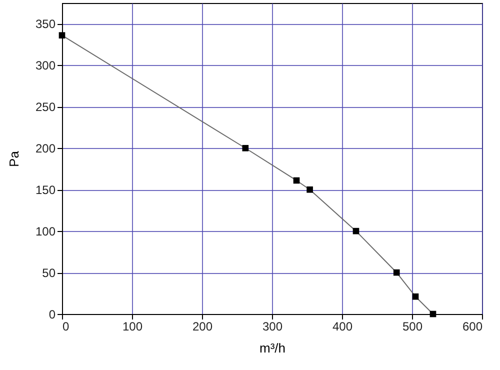  I want to click on x-tick-label: 400, so click(342, 327).